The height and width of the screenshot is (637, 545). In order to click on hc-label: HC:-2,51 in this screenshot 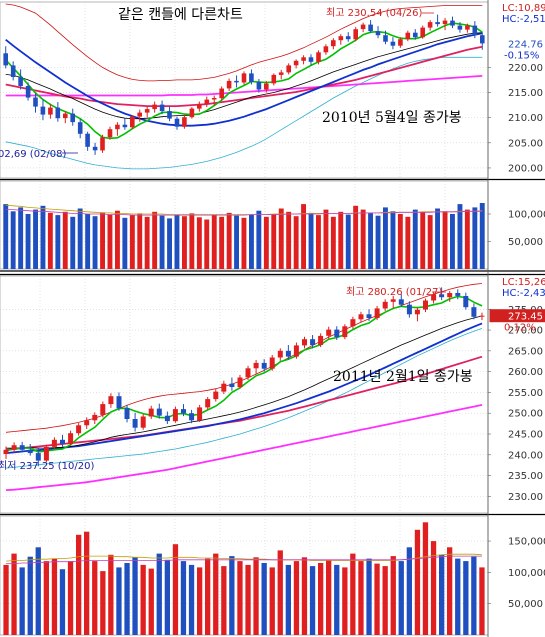, I will do `click(523, 19)`.